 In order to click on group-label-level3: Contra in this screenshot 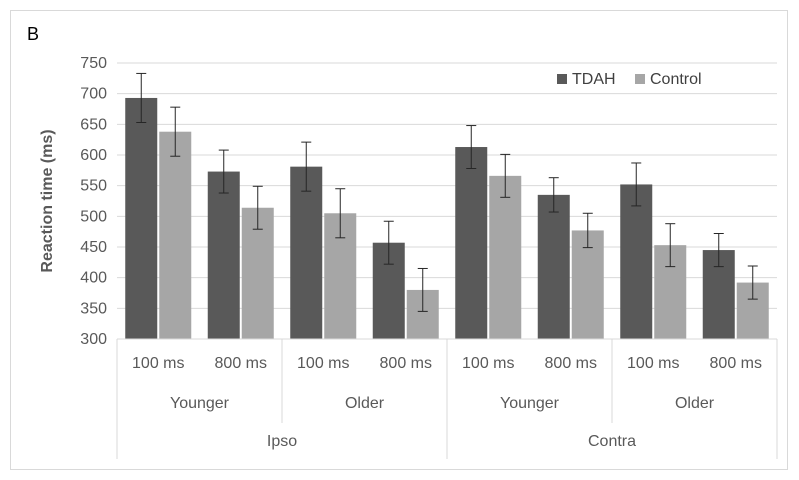, I will do `click(612, 441)`.